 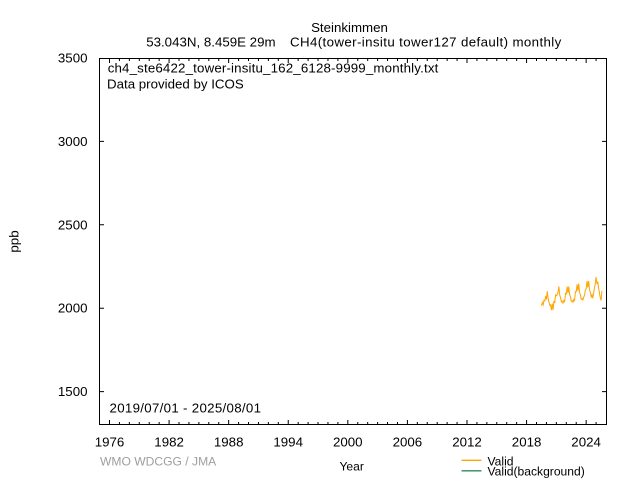 I want to click on svg-text: Data provided by ICOS, so click(x=175, y=84).